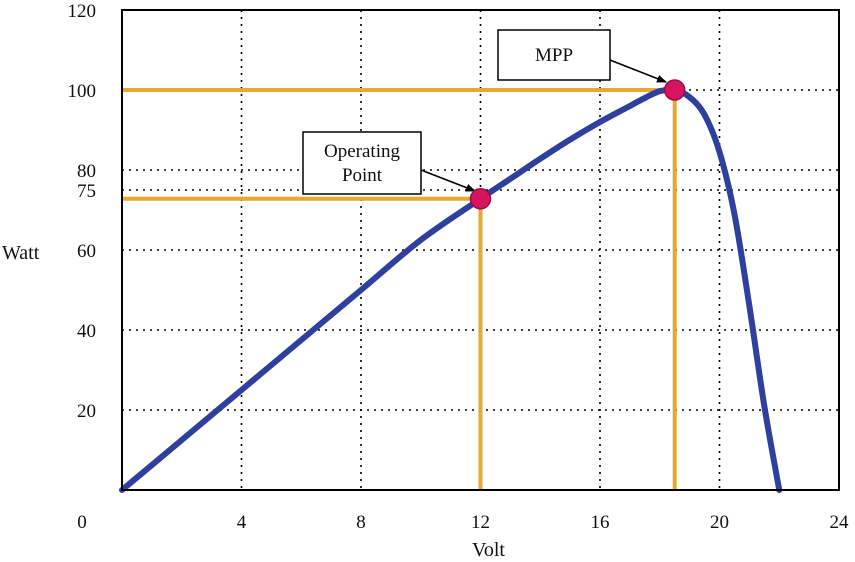 Image resolution: width=855 pixels, height=562 pixels. I want to click on y-tick-label: 60, so click(86, 251).